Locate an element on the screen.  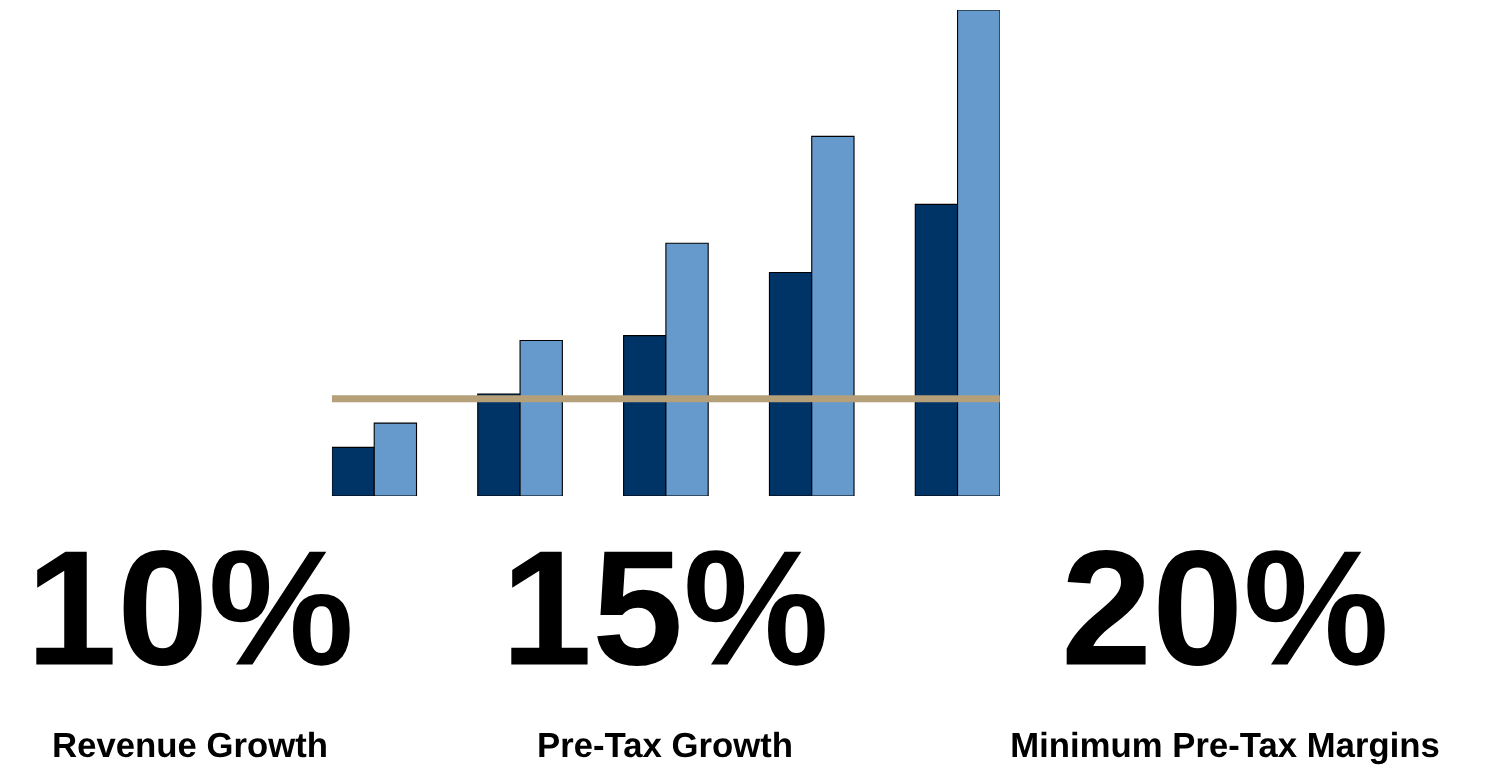
text: Revenue Growth is located at coordinates (190, 744).